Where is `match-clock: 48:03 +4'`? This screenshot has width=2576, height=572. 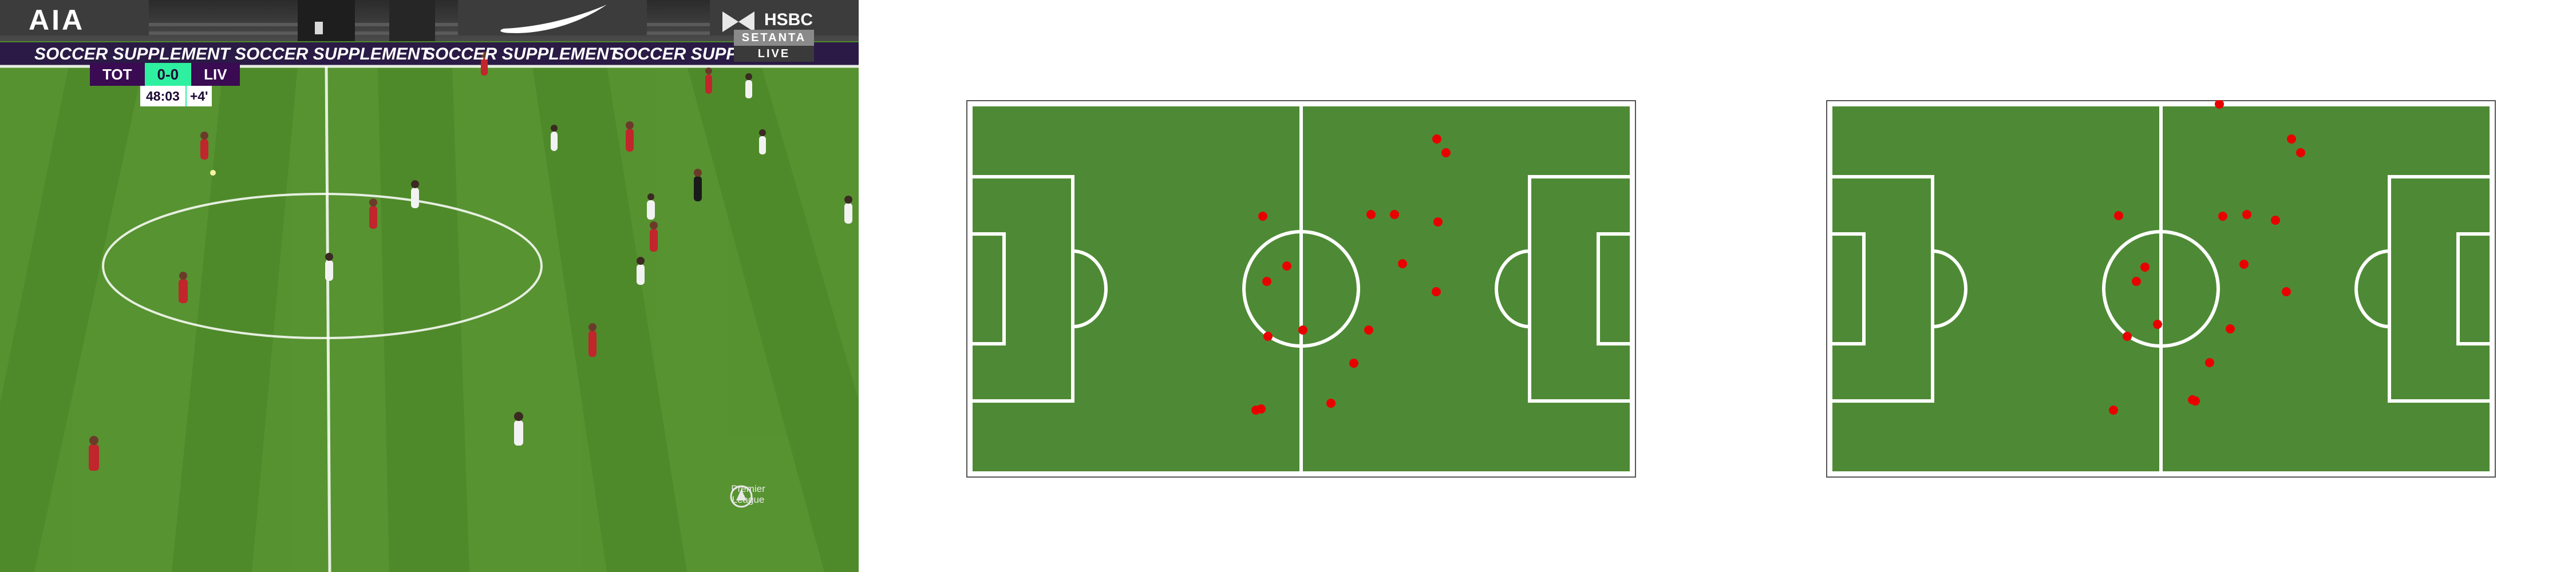
match-clock: 48:03 +4' is located at coordinates (176, 96).